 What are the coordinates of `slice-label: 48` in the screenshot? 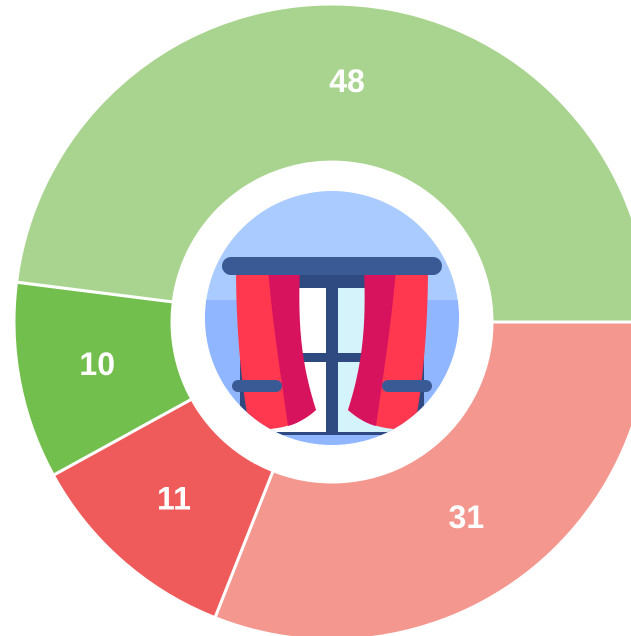 It's located at (347, 81).